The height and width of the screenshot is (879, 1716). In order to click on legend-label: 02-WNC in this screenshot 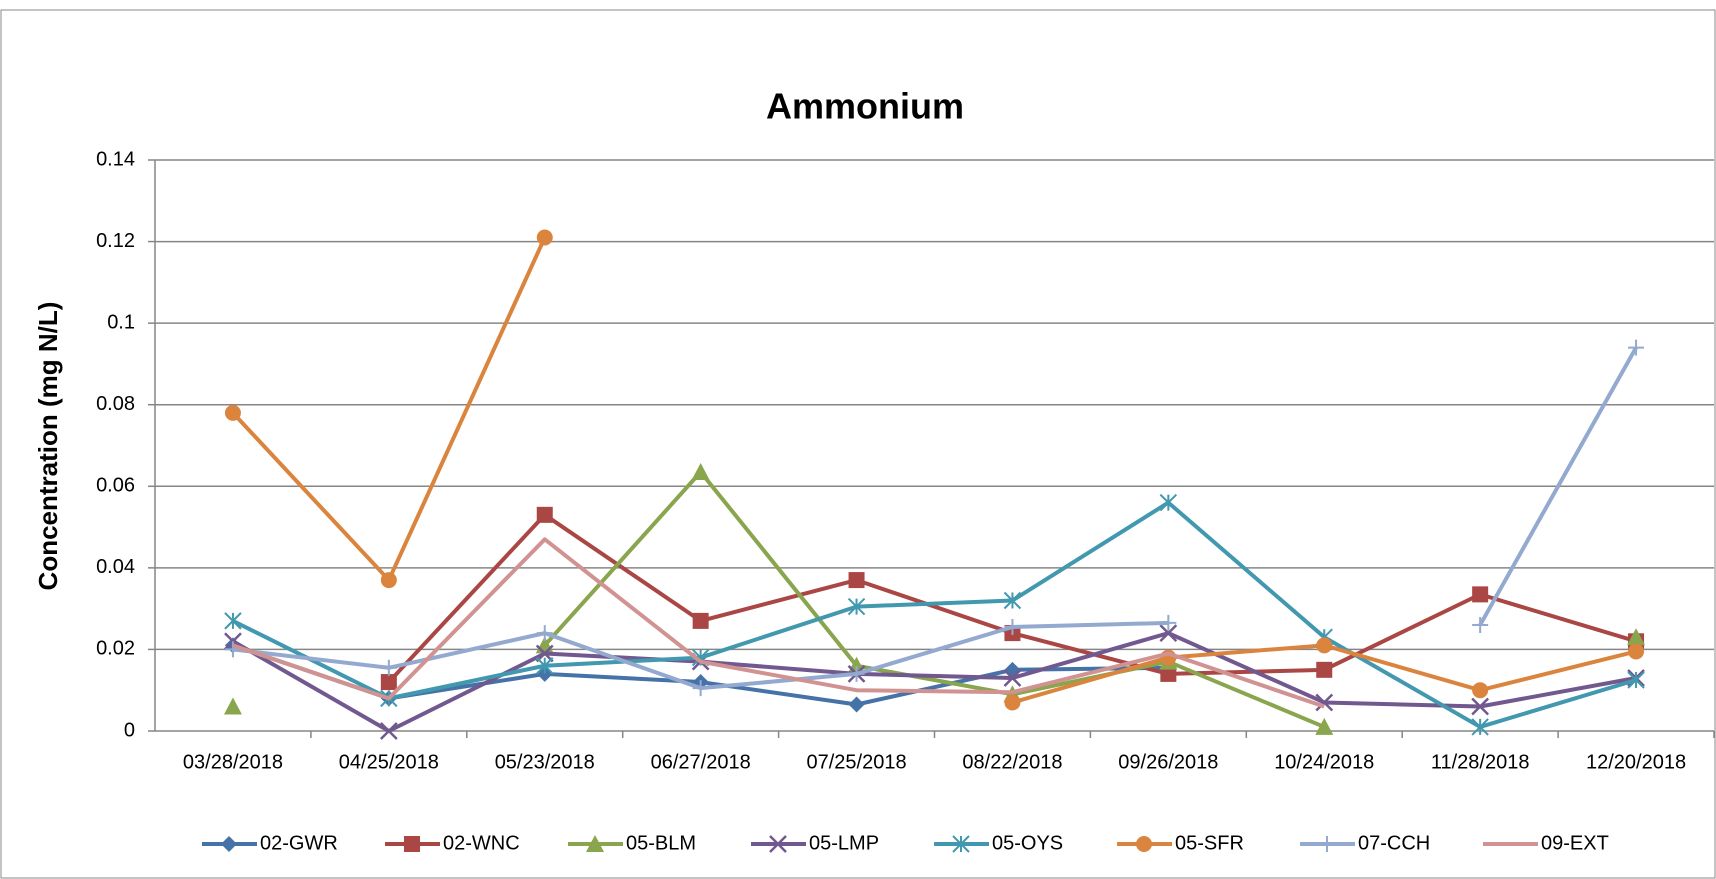, I will do `click(481, 843)`.